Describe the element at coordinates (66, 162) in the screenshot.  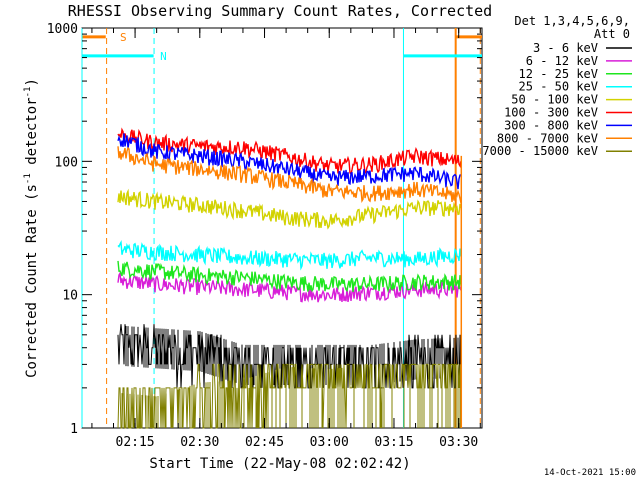
I see `y-tick-label: 100` at that location.